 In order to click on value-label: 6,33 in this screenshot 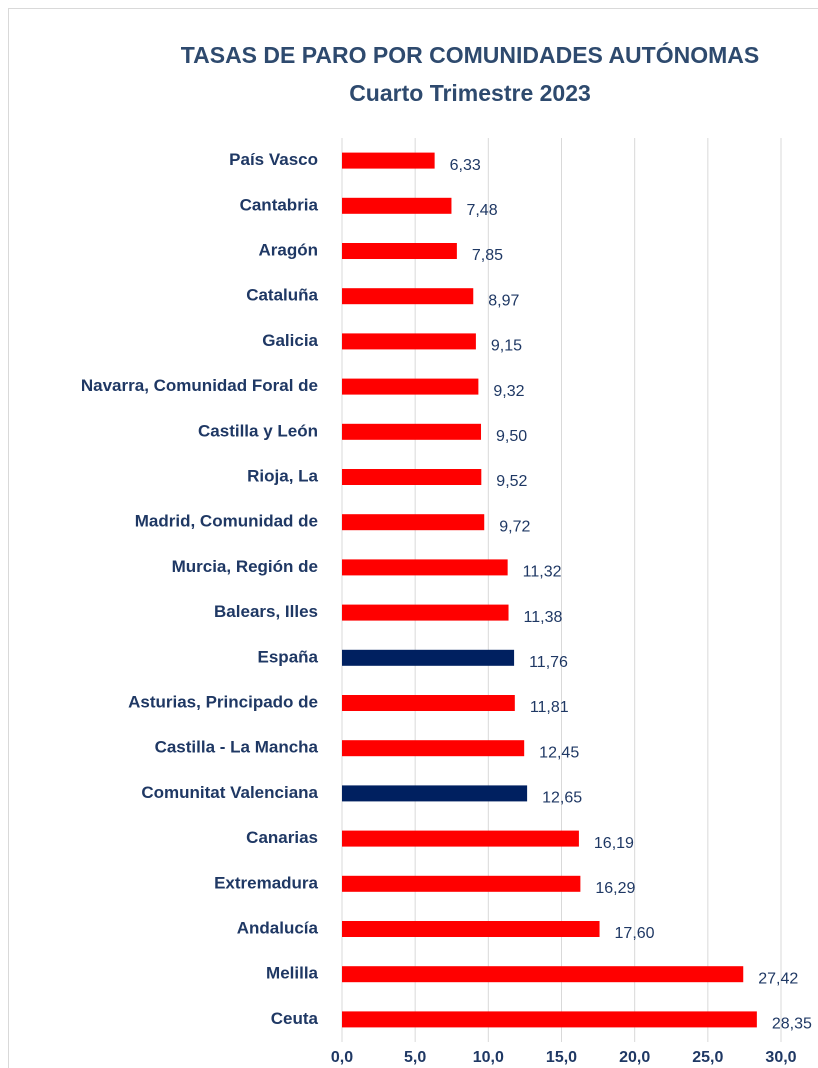, I will do `click(465, 165)`.